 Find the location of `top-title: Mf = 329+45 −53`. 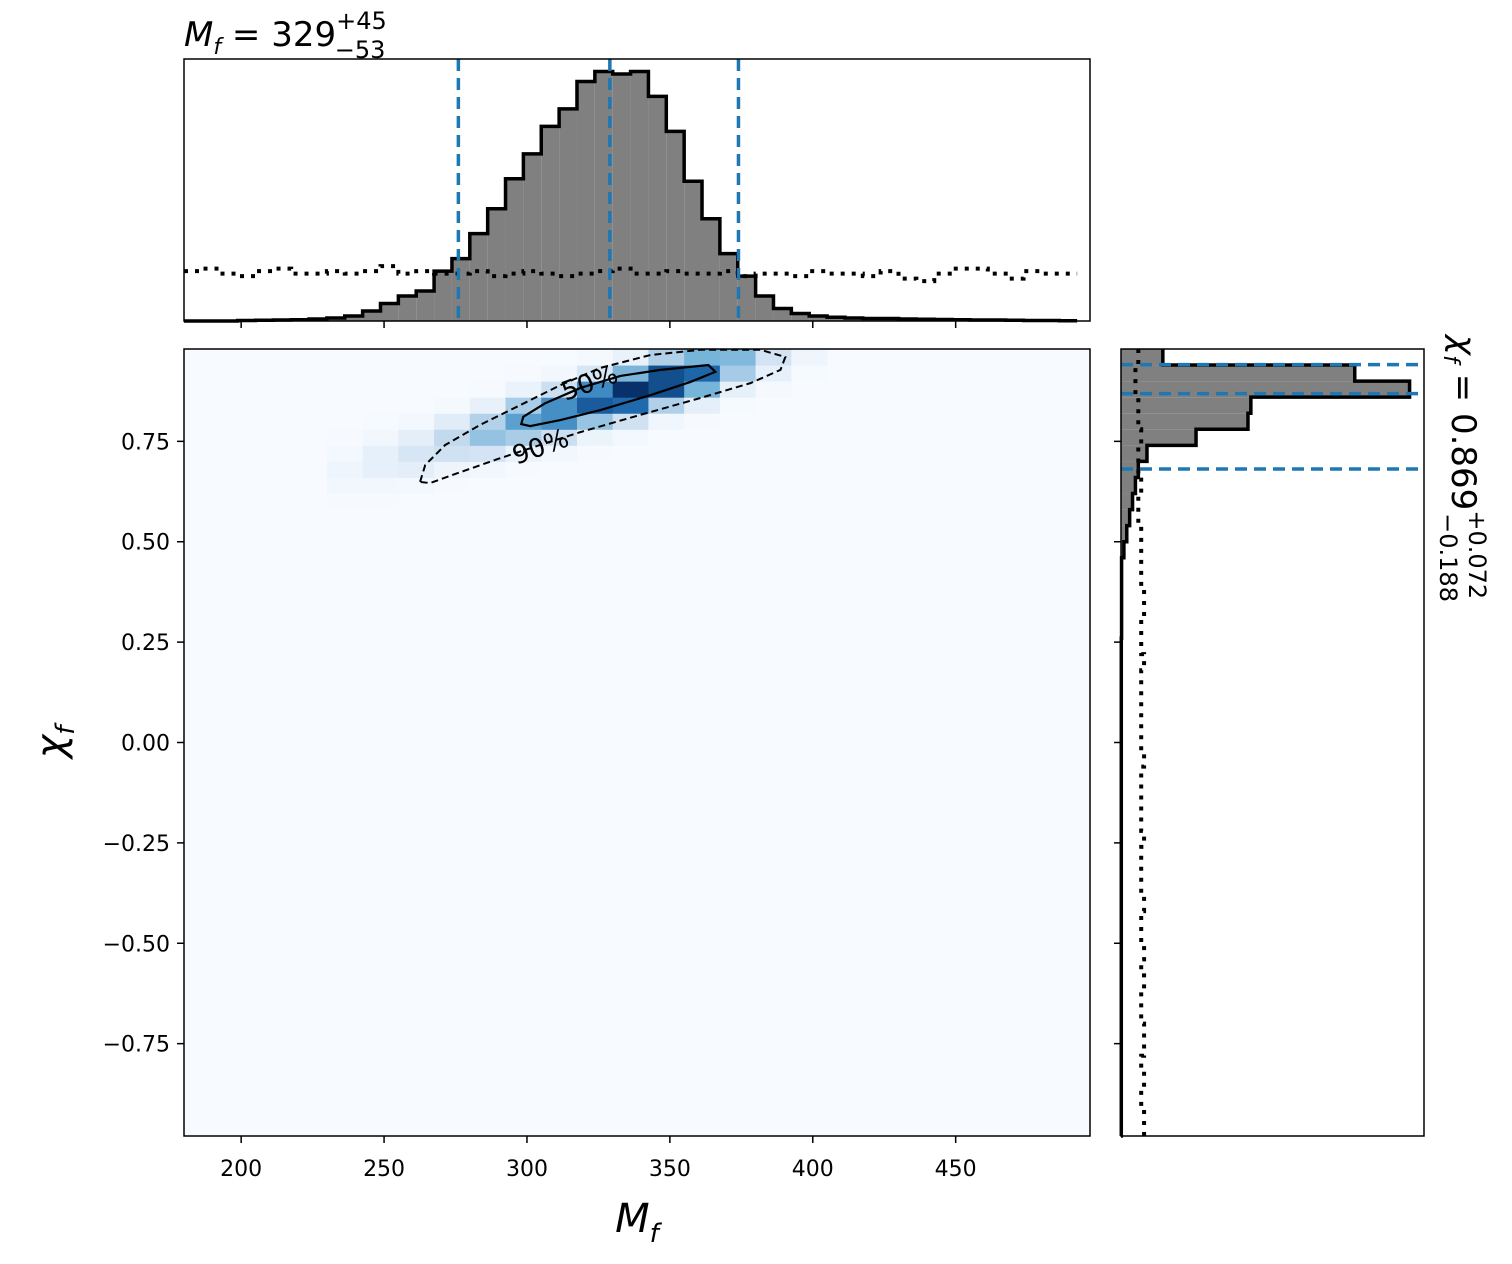

top-title: Mf = 329+45 −53 is located at coordinates (285, 35).